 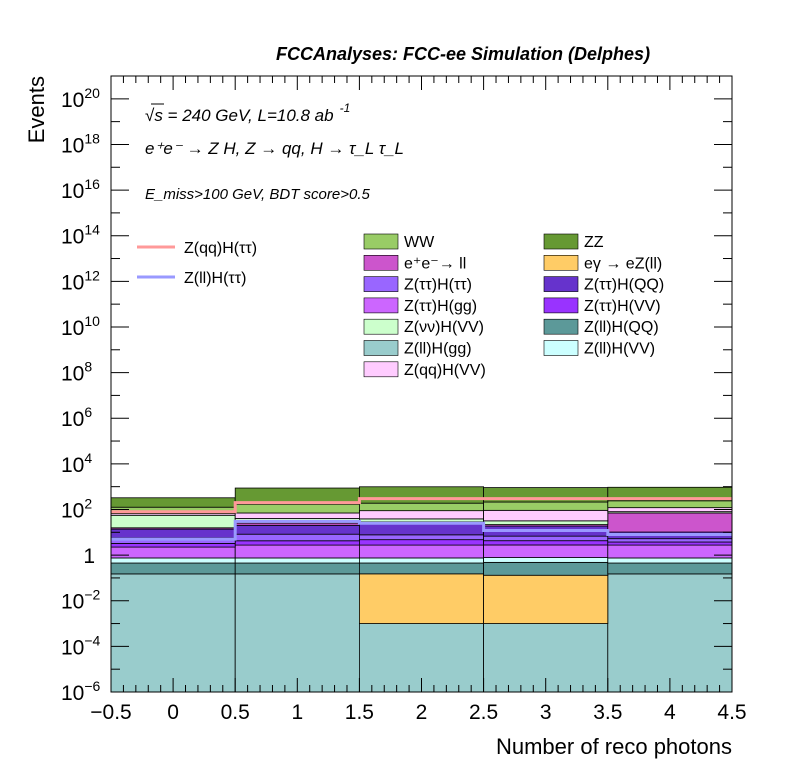 What do you see at coordinates (381, 348) in the screenshot?
I see `legend-swatch-z-ll-h-gg` at bounding box center [381, 348].